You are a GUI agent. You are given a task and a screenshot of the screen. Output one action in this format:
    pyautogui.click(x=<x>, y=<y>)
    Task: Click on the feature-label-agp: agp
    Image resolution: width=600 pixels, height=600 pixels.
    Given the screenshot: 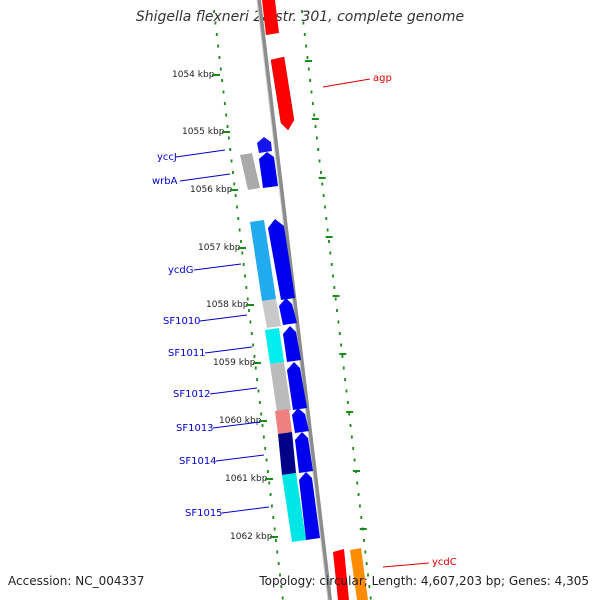 What is the action you would take?
    pyautogui.click(x=382, y=78)
    